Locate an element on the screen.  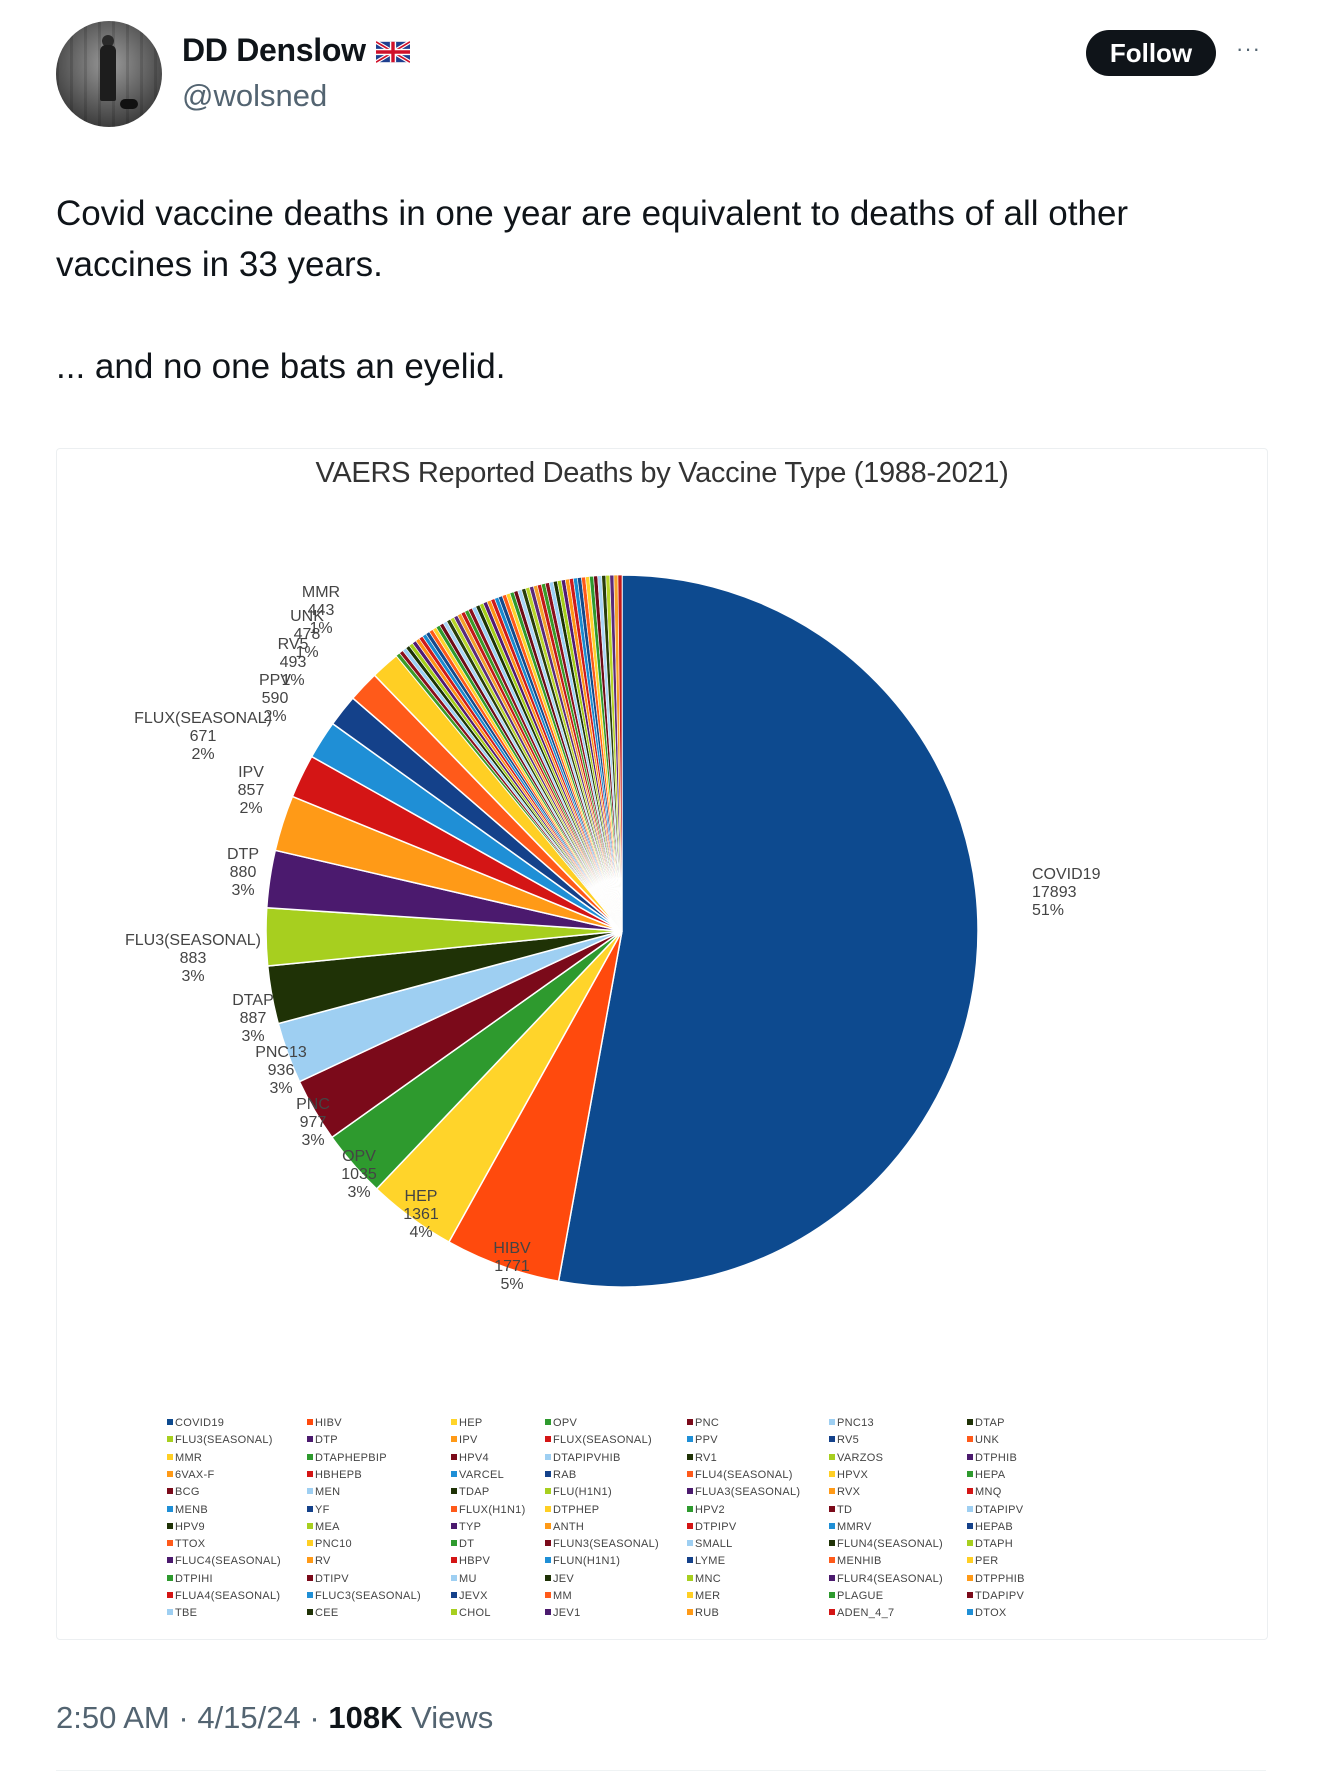
legend-label: DTAPIPVHIB is located at coordinates (587, 1457).